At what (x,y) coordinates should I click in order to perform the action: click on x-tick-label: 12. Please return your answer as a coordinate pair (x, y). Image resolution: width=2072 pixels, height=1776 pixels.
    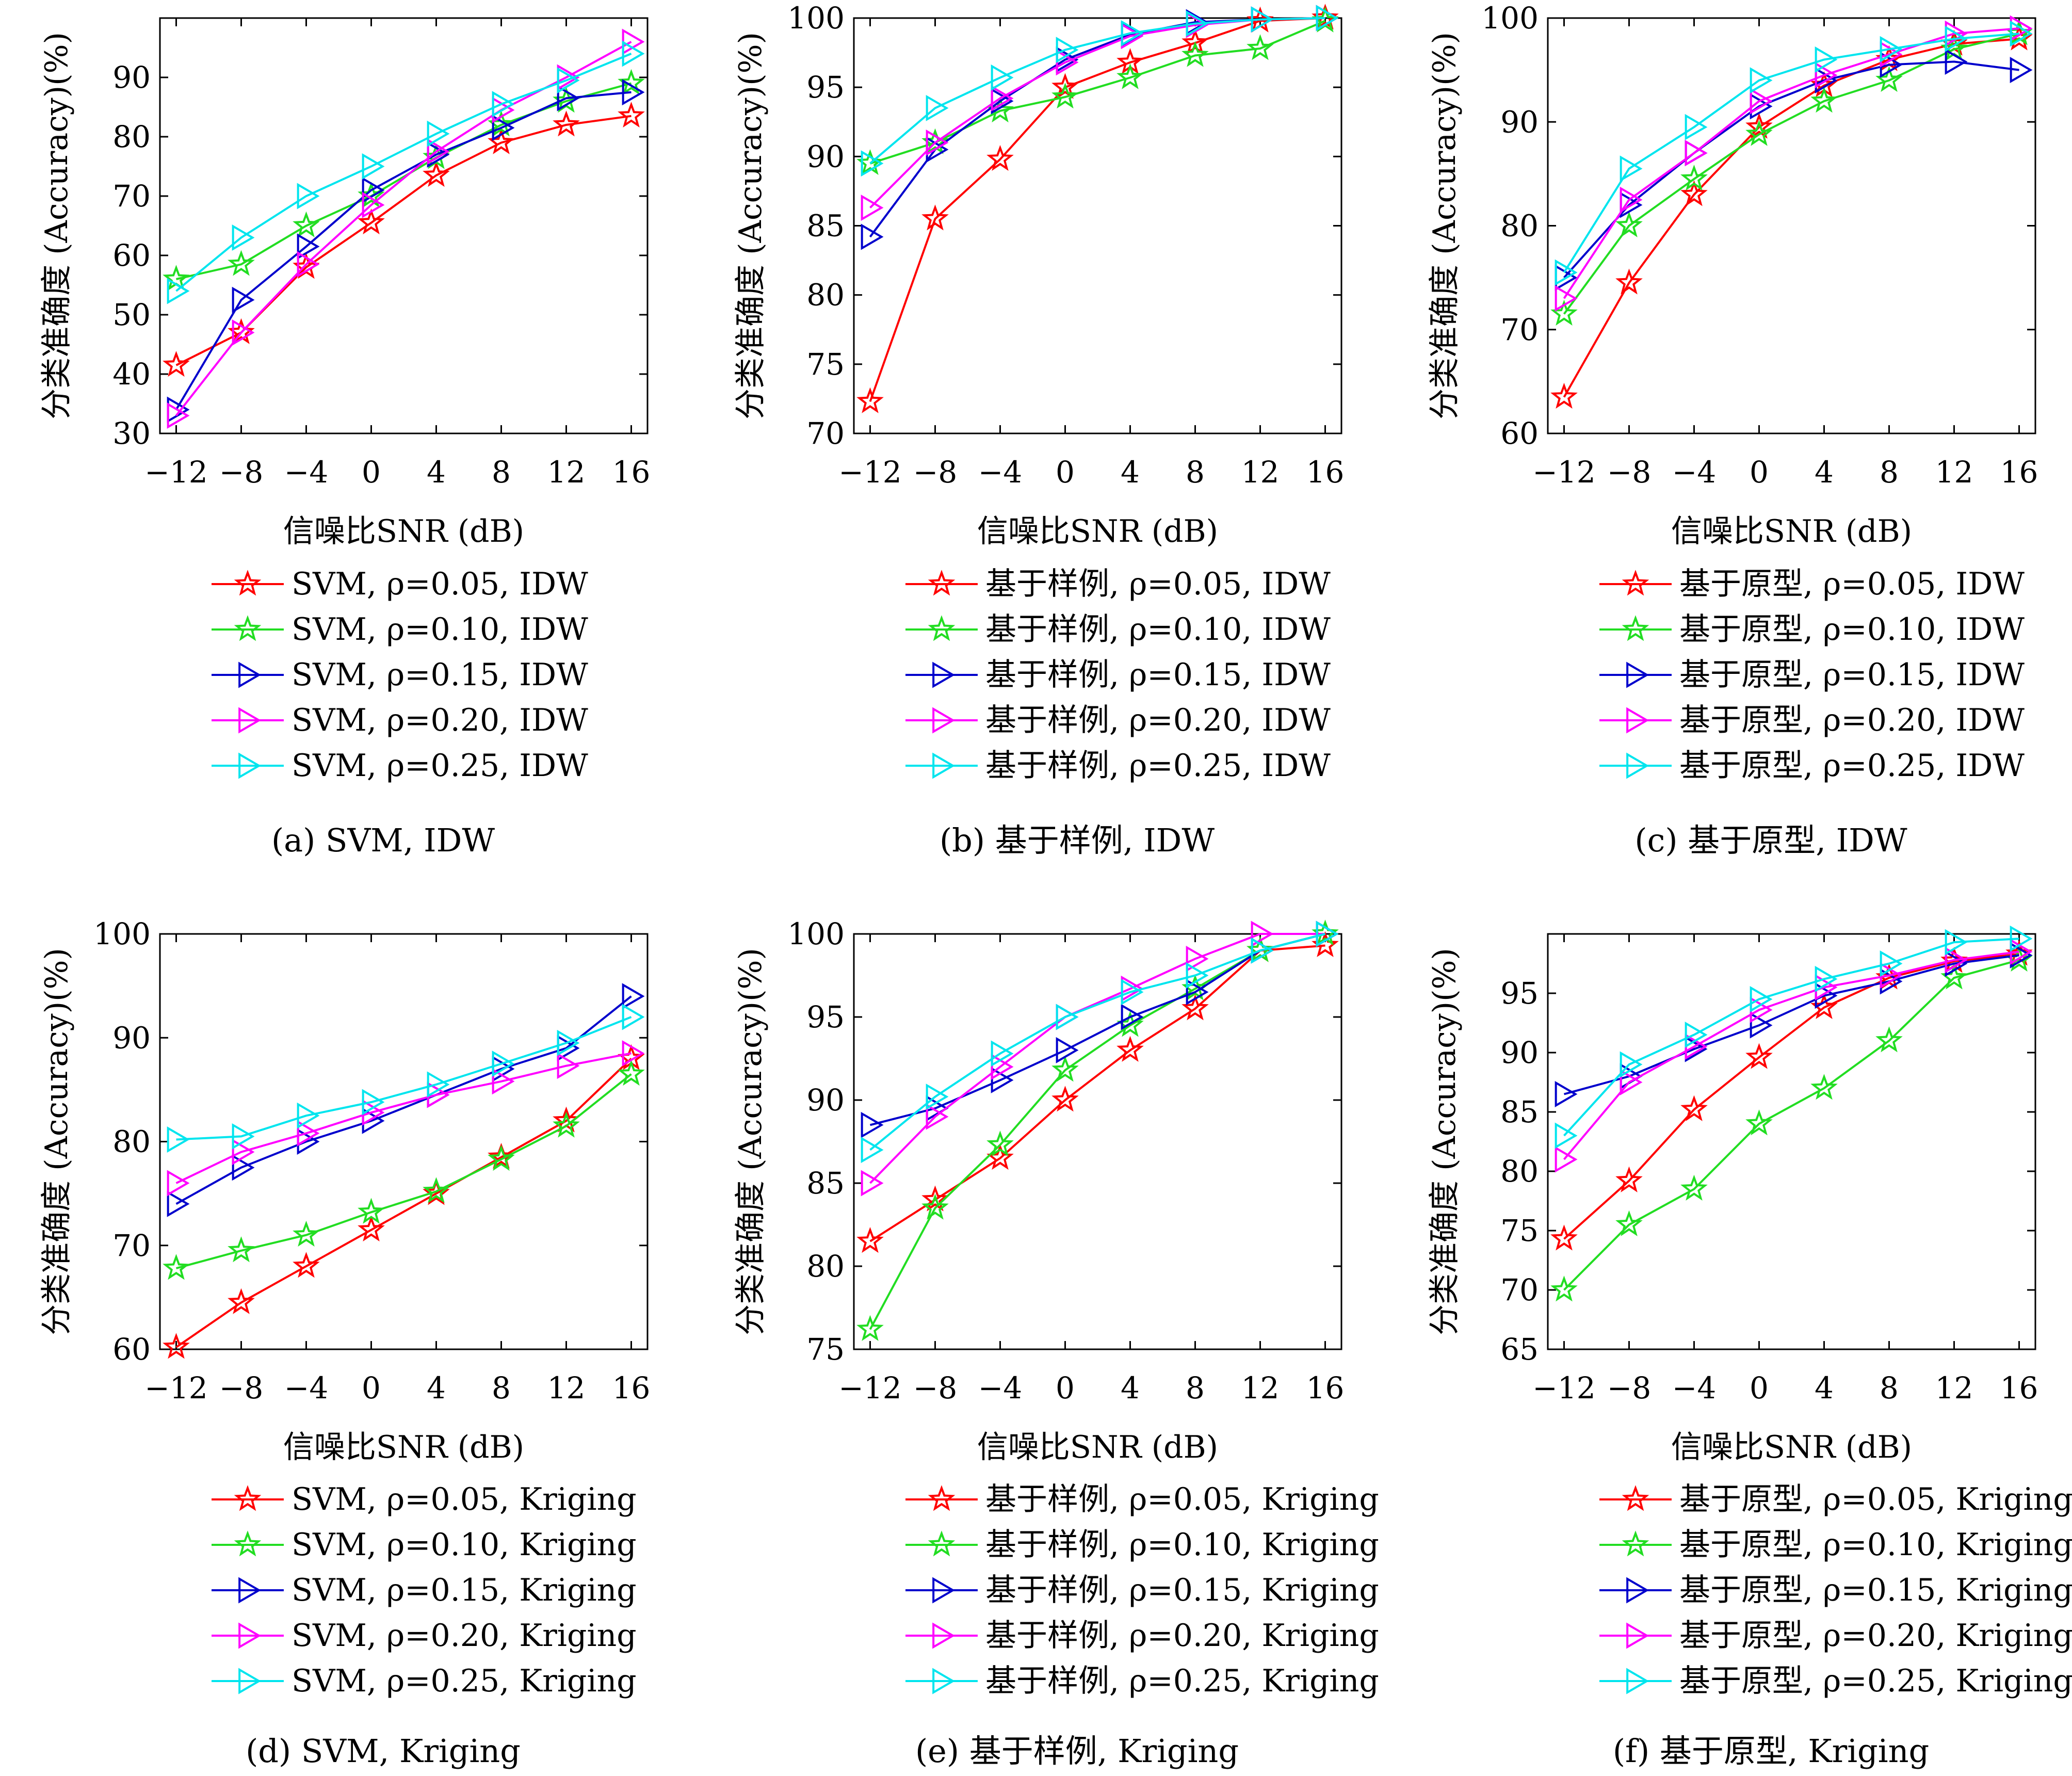
    Looking at the image, I should click on (1260, 472).